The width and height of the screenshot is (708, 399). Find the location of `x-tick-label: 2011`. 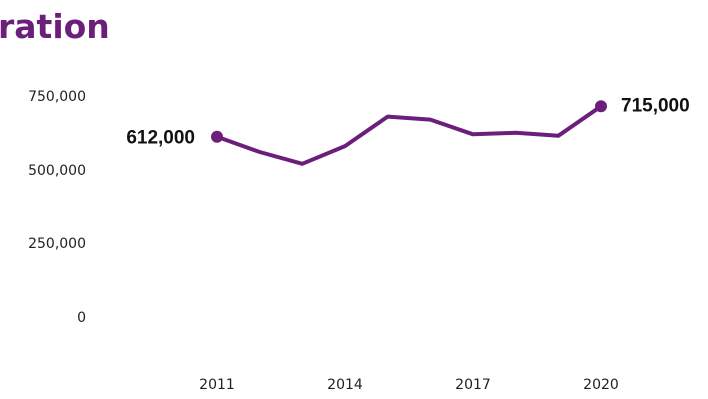

x-tick-label: 2011 is located at coordinates (217, 385).